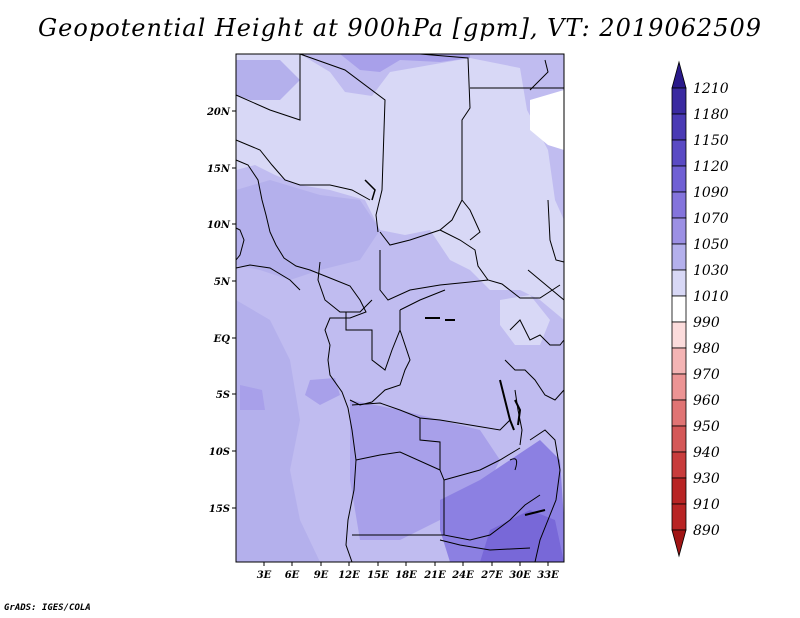 Image resolution: width=800 pixels, height=618 pixels. Describe the element at coordinates (292, 575) in the screenshot. I see `lon-label-6e: 6E` at that location.